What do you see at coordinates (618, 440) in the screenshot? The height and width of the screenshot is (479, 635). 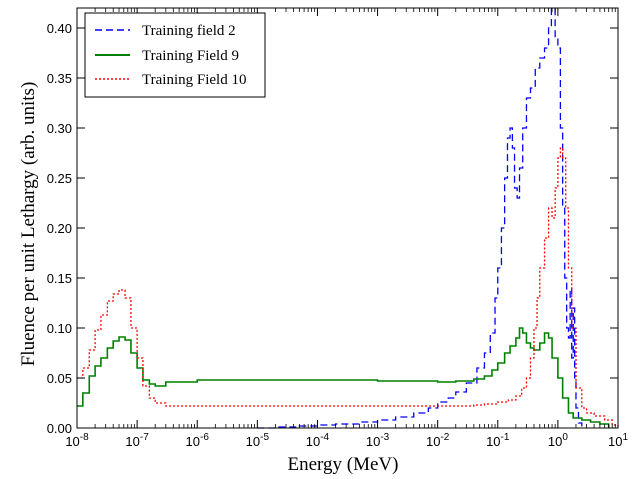 I see `x-tick-label: 10¹` at bounding box center [618, 440].